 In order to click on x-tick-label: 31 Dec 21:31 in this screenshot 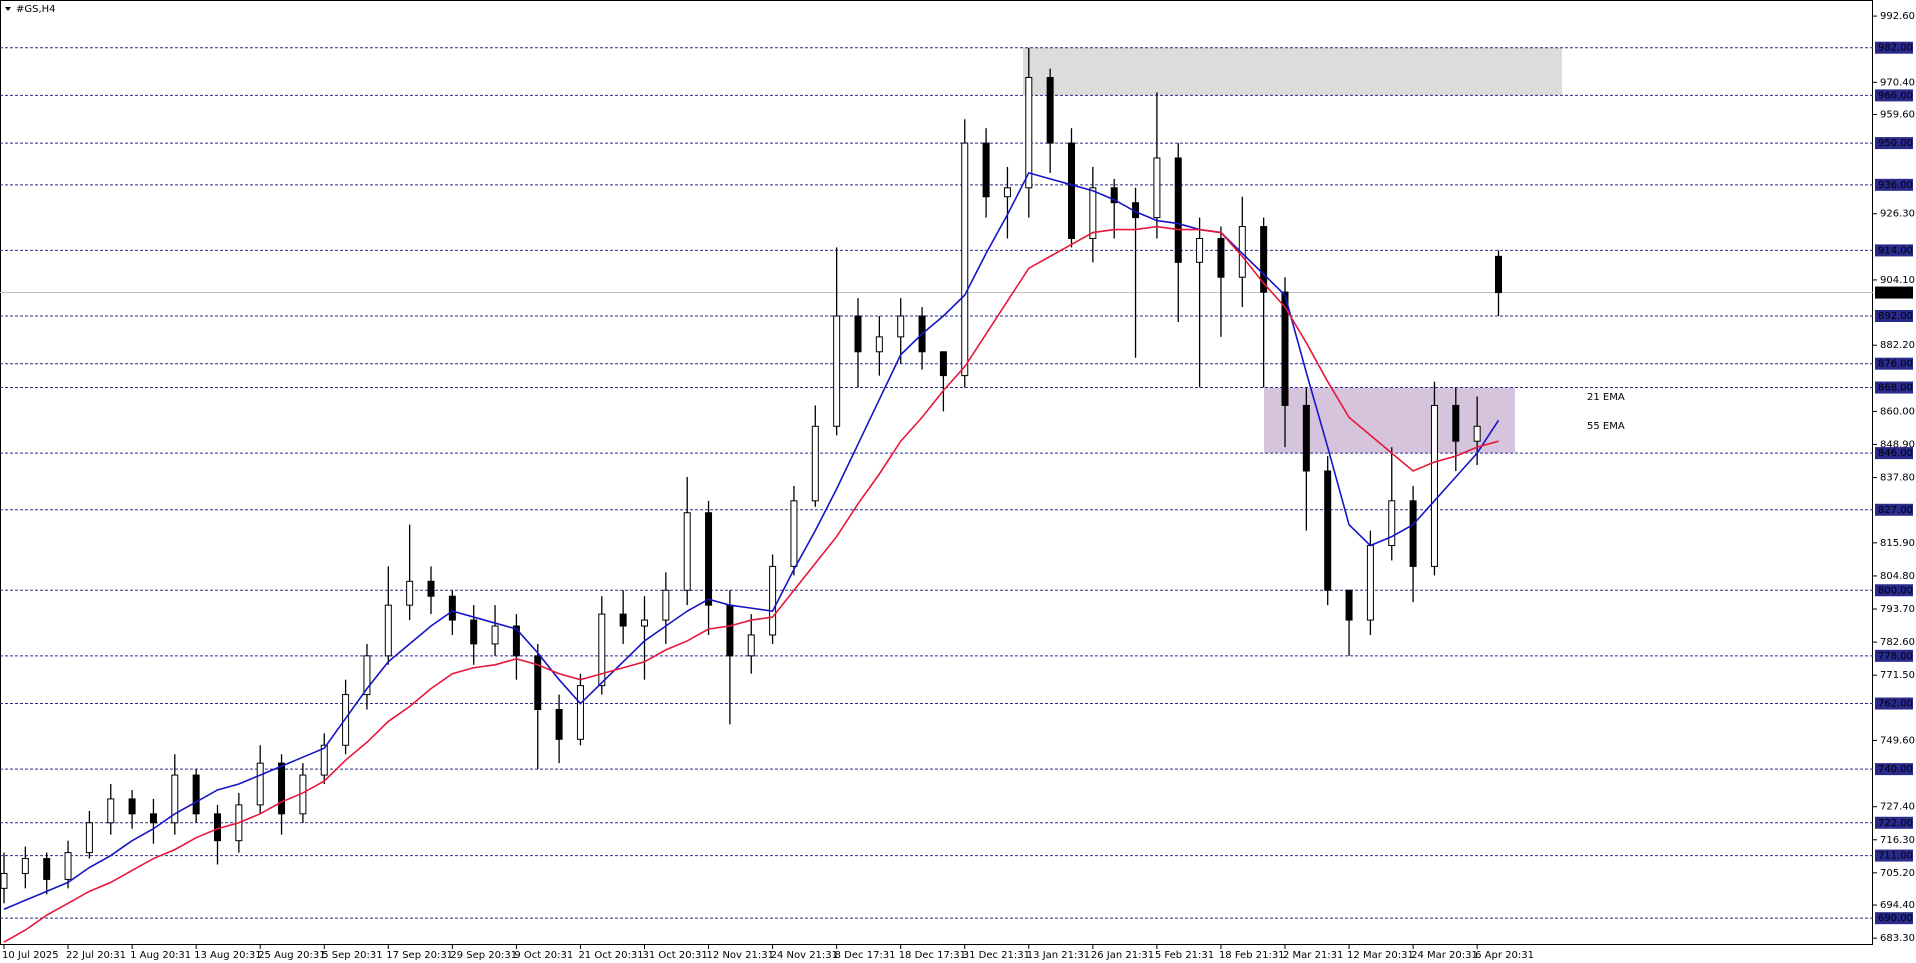, I will do `click(996, 955)`.